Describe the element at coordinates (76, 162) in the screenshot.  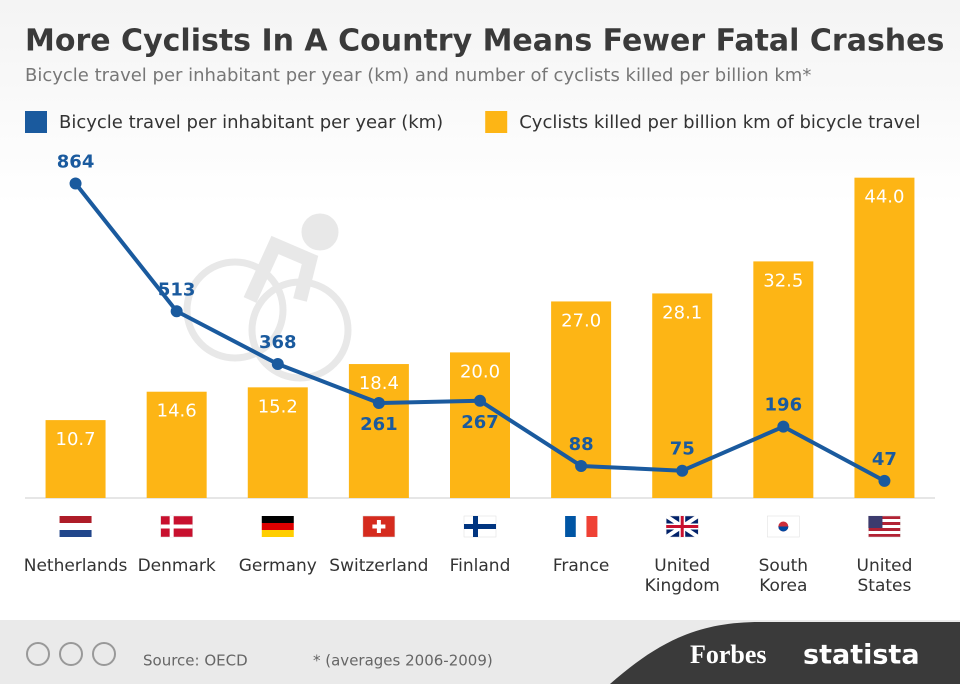
I see `line-value-label: 864` at that location.